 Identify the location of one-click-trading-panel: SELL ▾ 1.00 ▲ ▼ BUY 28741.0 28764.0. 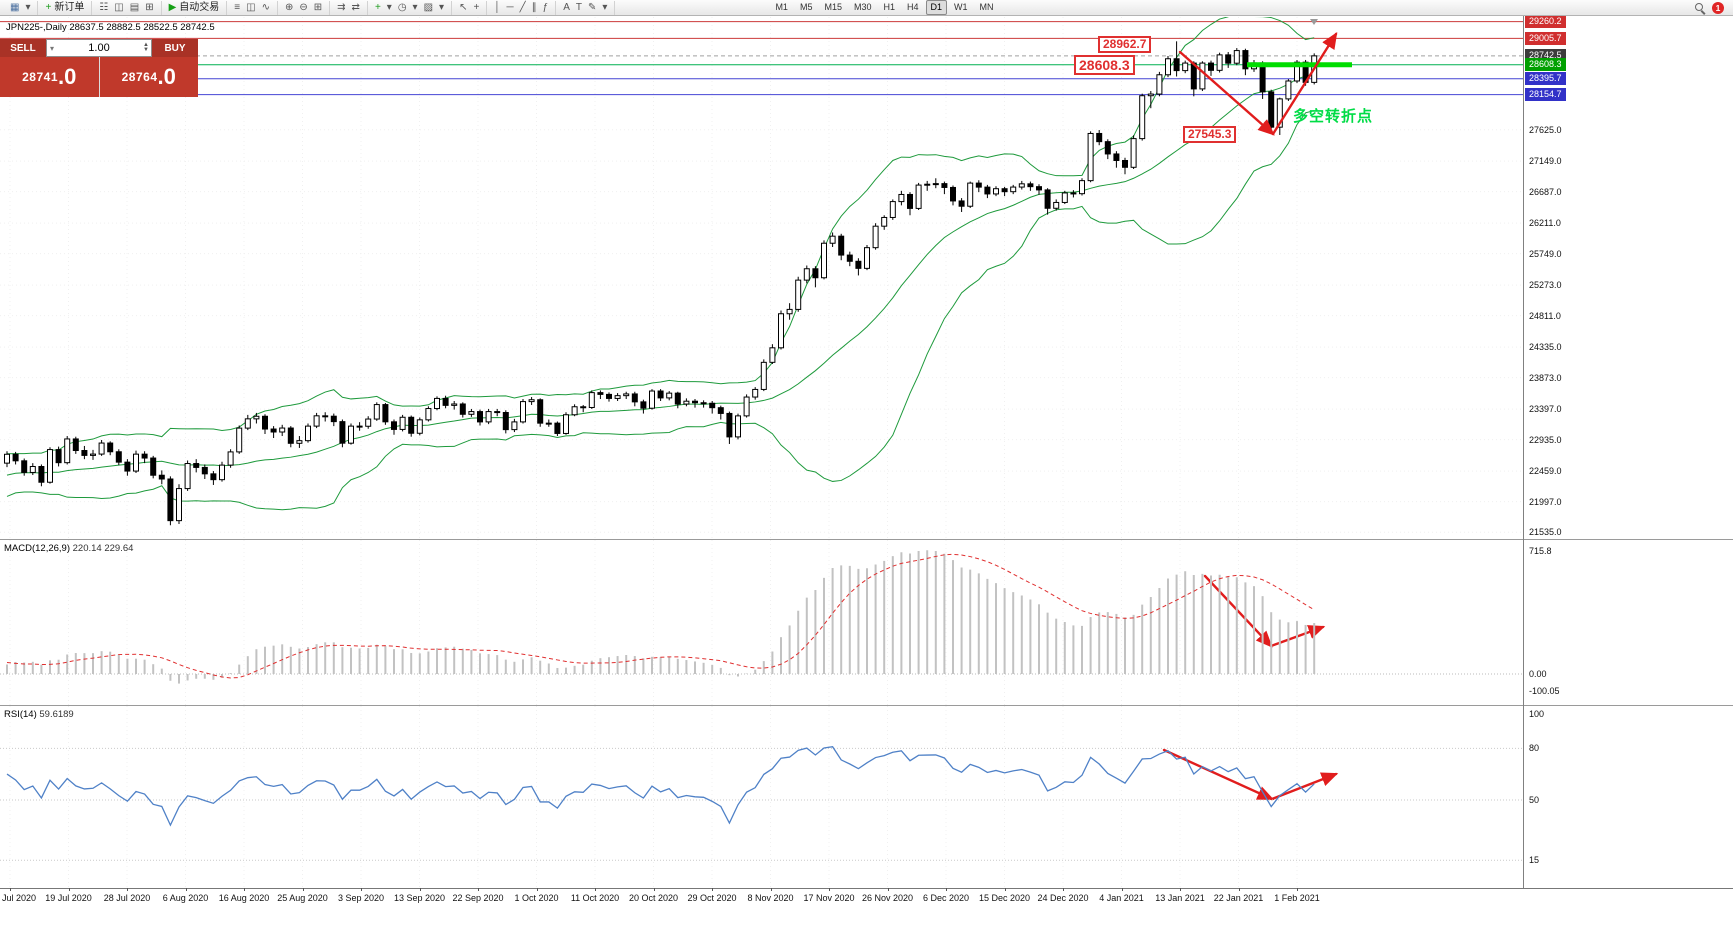
(99, 68).